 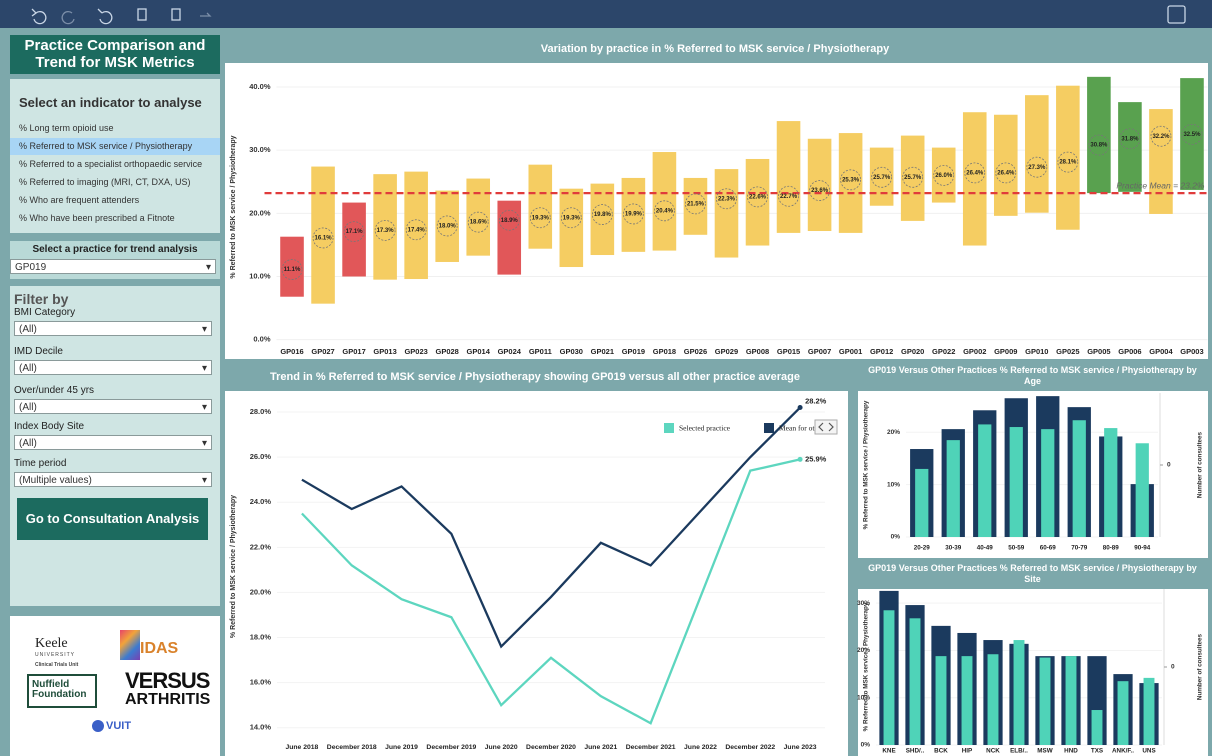 I want to click on x-tick-label: ELB/.., so click(x=1019, y=751).